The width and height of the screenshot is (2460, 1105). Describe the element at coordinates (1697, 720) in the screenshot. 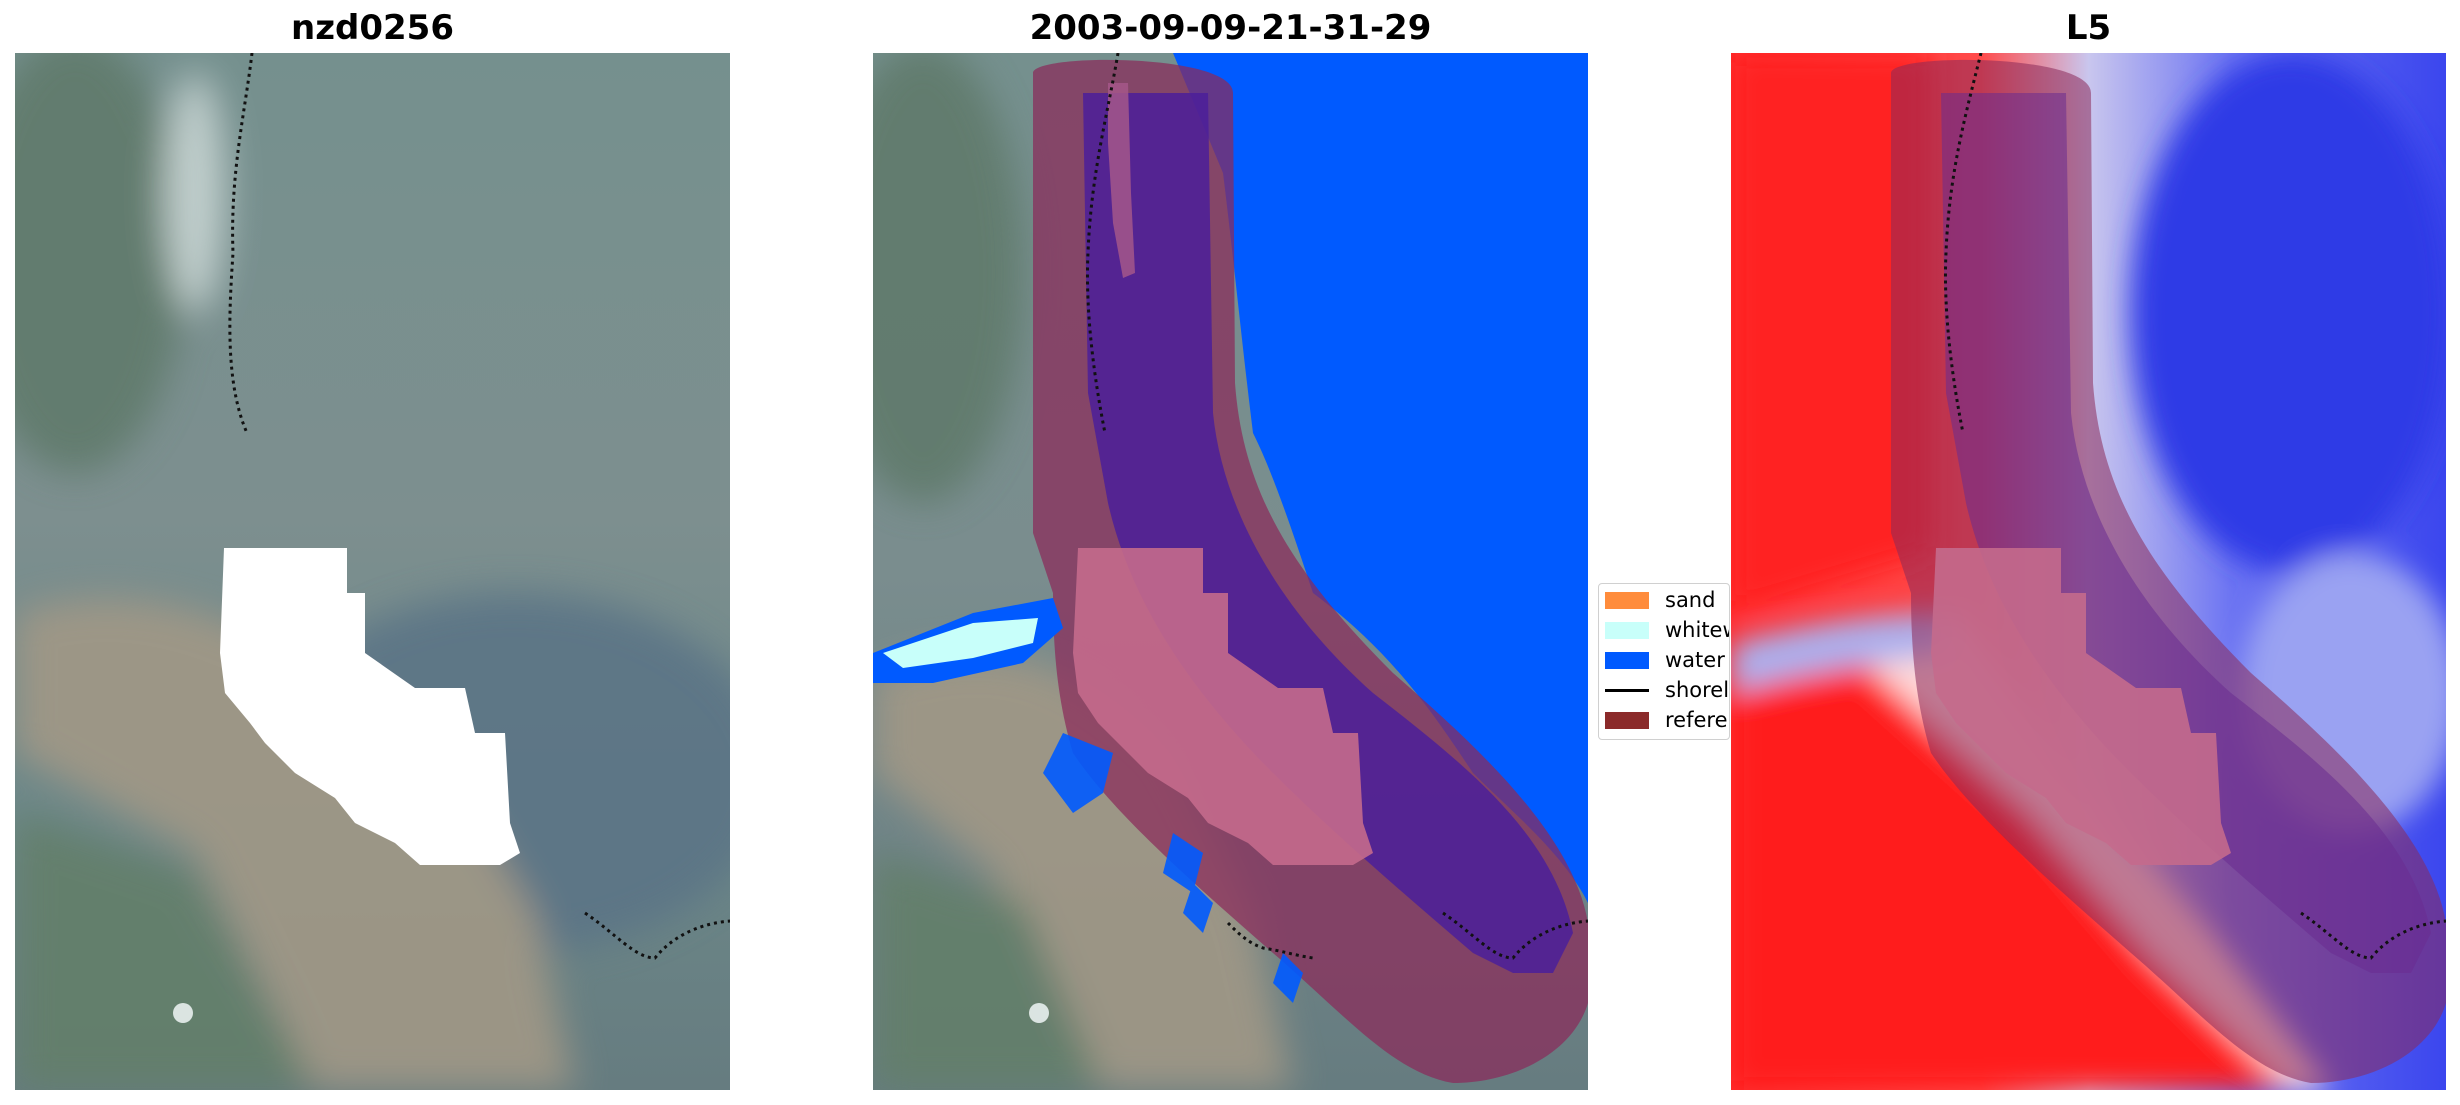

I see `legend-label-reference: reference` at that location.